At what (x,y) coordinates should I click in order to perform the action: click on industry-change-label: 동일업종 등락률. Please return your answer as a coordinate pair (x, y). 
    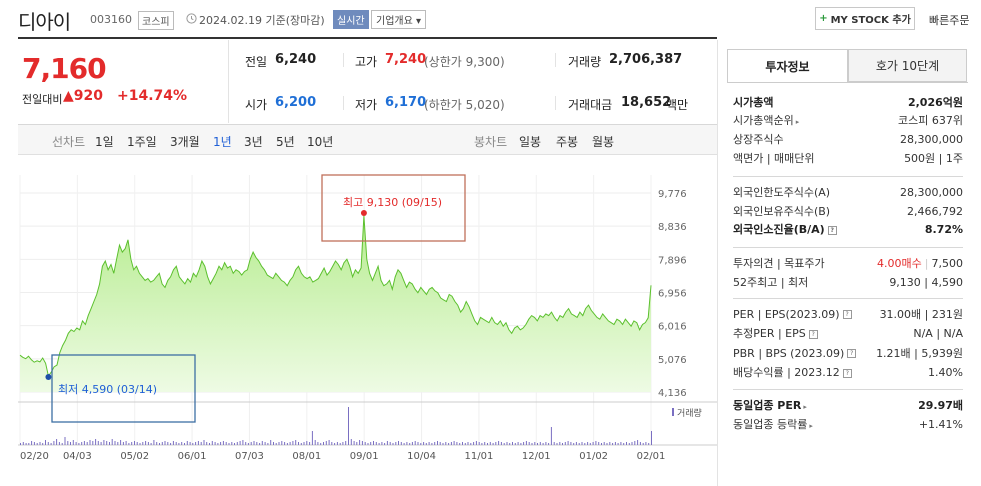
    Looking at the image, I should click on (770, 424).